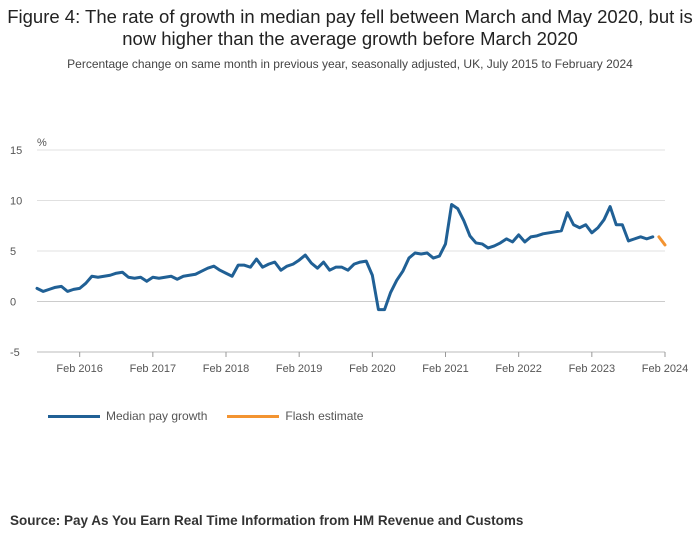 The width and height of the screenshot is (700, 549). I want to click on y-tick-label: -5, so click(15, 353).